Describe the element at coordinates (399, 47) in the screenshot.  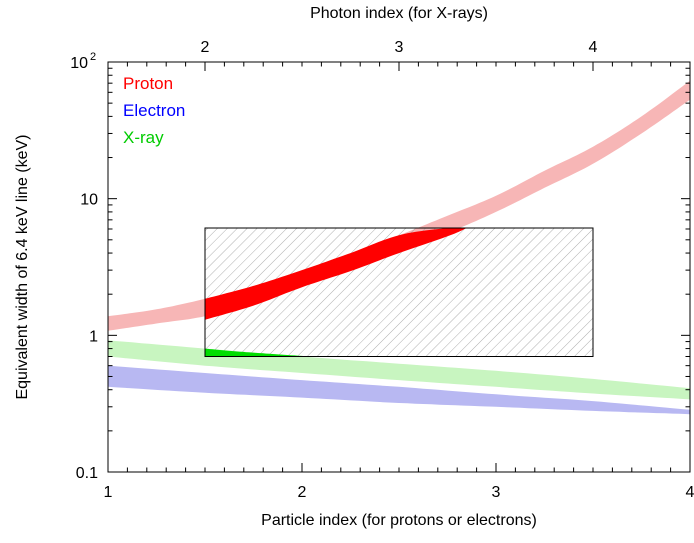
I see `x2-tick-label: 3` at that location.